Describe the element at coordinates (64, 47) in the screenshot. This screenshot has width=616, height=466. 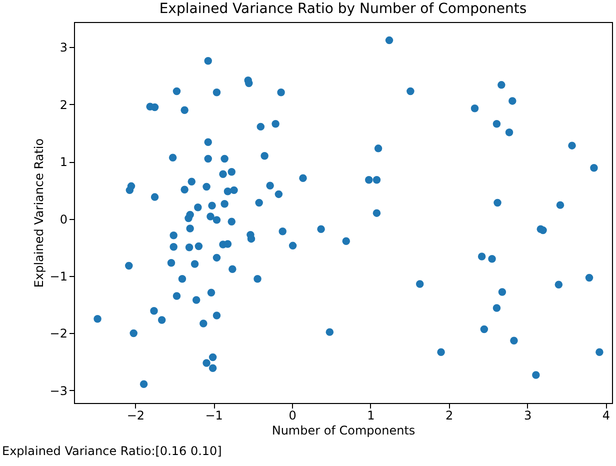
I see `y-tick-label: 3` at that location.